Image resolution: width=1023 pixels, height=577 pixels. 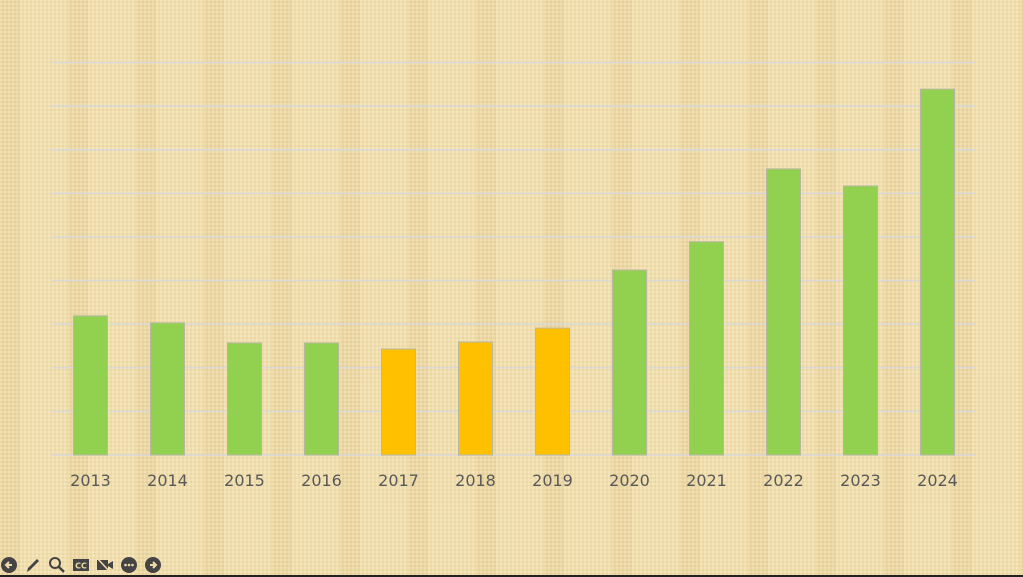 What do you see at coordinates (167, 480) in the screenshot?
I see `x-tick-label: 2014` at bounding box center [167, 480].